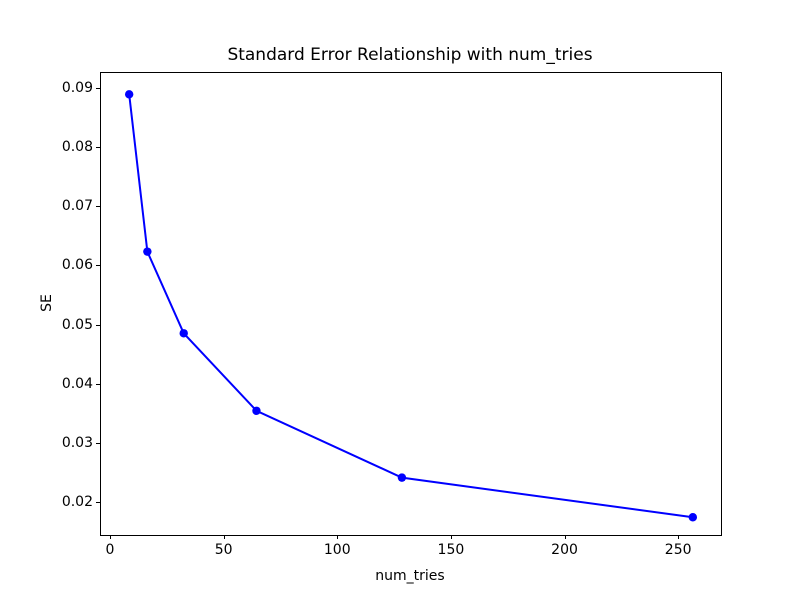  Describe the element at coordinates (410, 576) in the screenshot. I see `x-axis-label: num_tries` at that location.